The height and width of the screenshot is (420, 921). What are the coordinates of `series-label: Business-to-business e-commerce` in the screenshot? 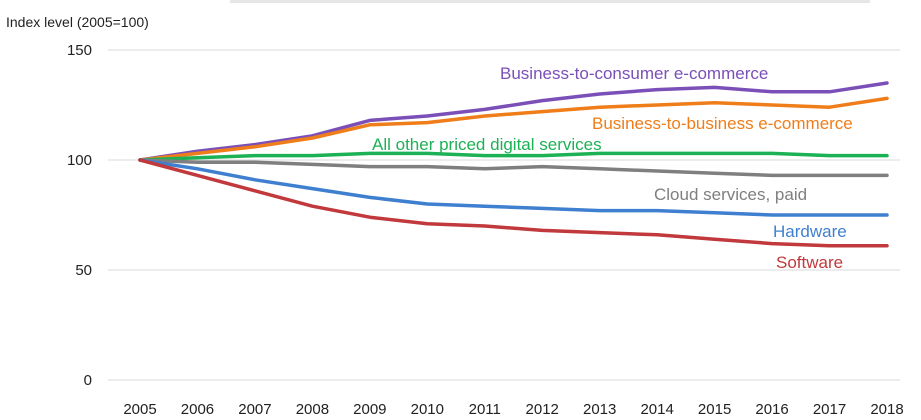 It's located at (722, 123).